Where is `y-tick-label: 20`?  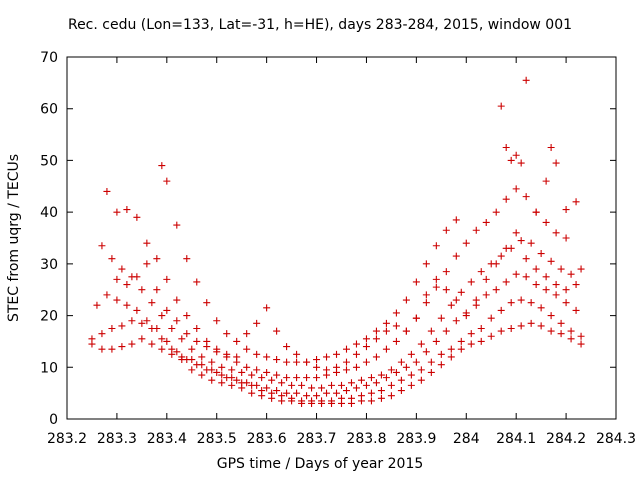 y-tick-label: 20 is located at coordinates (49, 317).